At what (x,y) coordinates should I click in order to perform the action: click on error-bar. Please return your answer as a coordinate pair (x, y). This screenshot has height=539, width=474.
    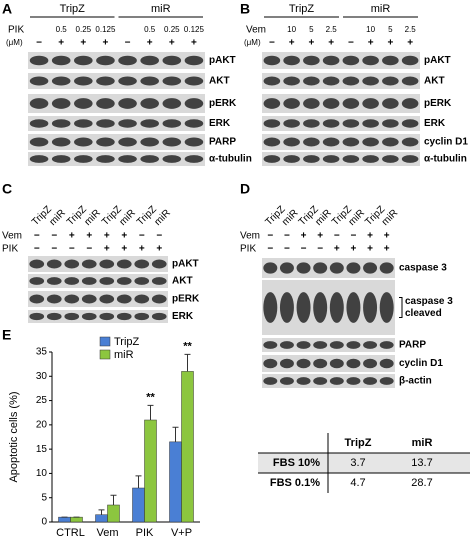
    Looking at the image, I should click on (138, 481).